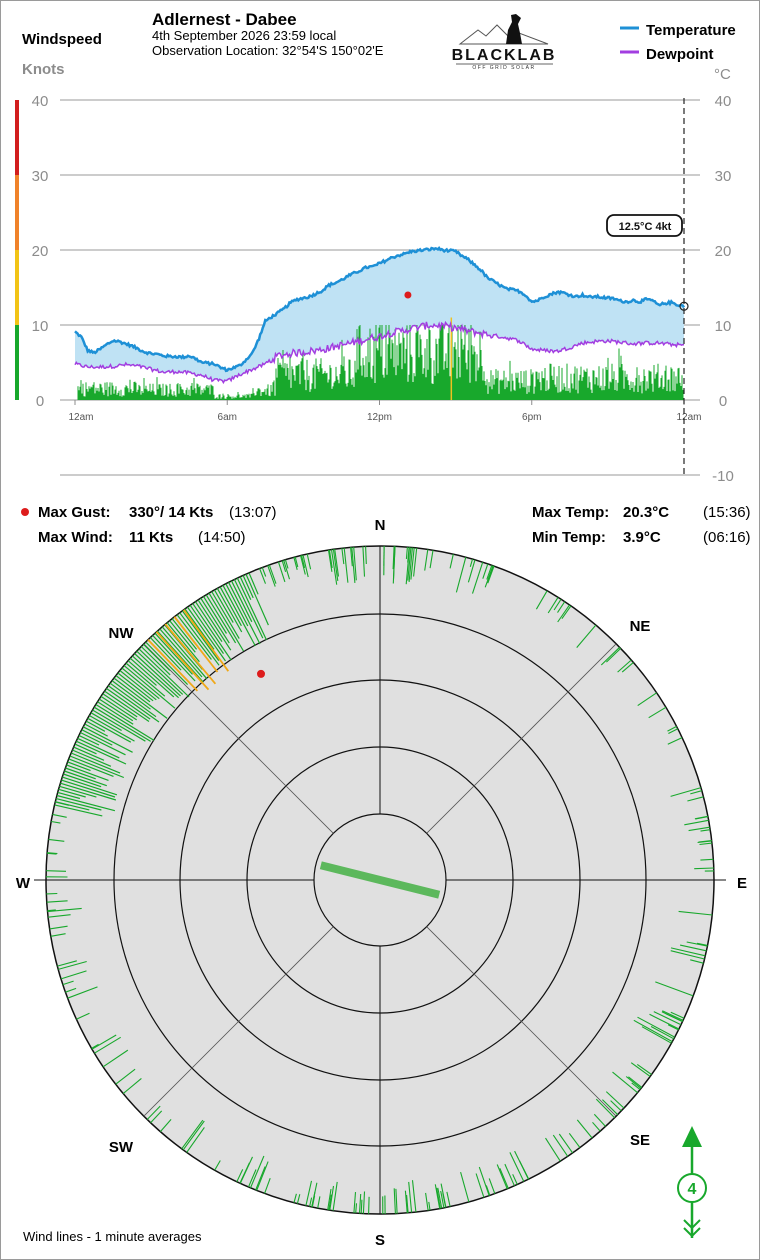  What do you see at coordinates (691, 30) in the screenshot?
I see `legend-temperature-label: Temperature` at bounding box center [691, 30].